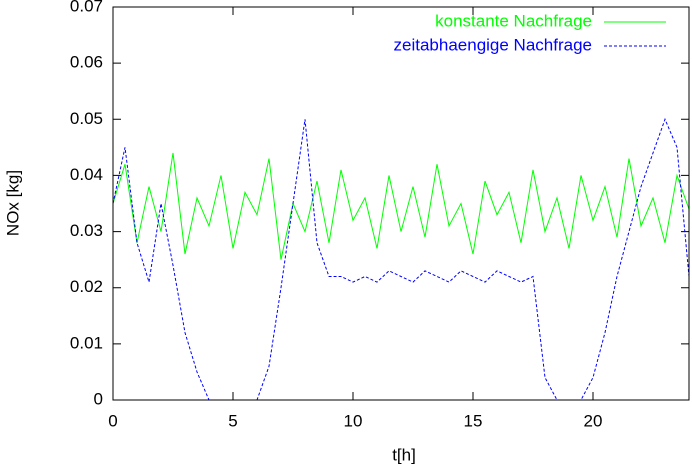 The image size is (692, 468). Describe the element at coordinates (493, 44) in the screenshot. I see `legend-label: zeitabhaengige Nachfrage` at that location.